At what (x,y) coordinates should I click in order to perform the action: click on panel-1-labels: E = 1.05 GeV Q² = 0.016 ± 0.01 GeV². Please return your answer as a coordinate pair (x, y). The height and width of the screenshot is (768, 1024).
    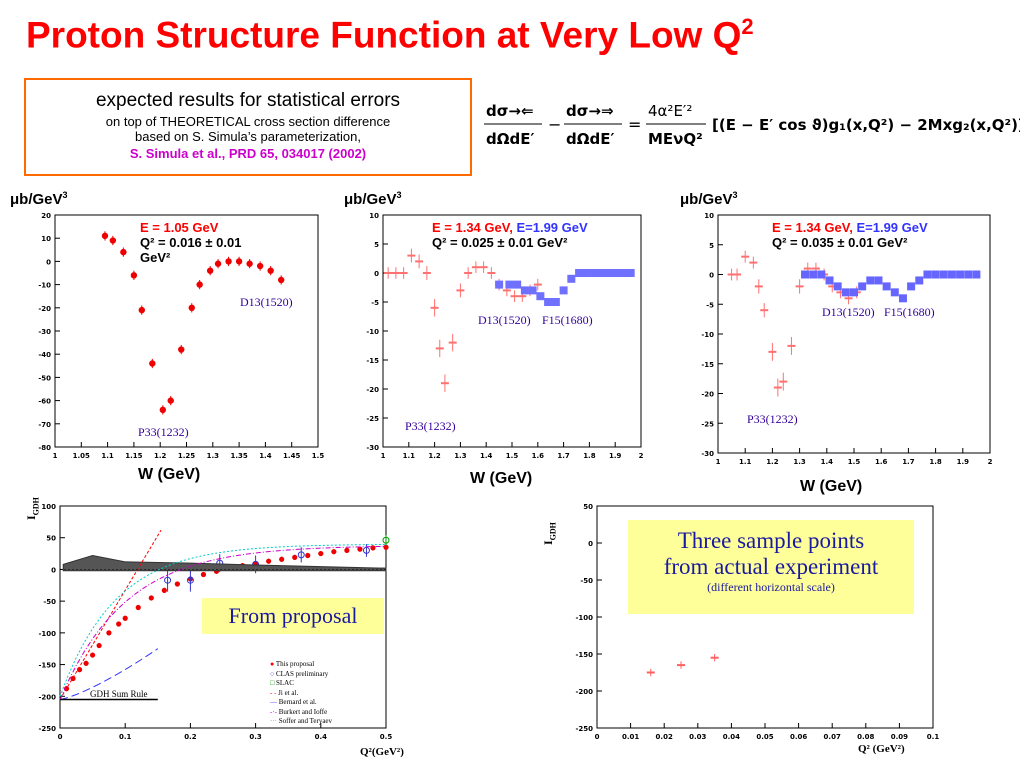
    Looking at the image, I should click on (190, 242).